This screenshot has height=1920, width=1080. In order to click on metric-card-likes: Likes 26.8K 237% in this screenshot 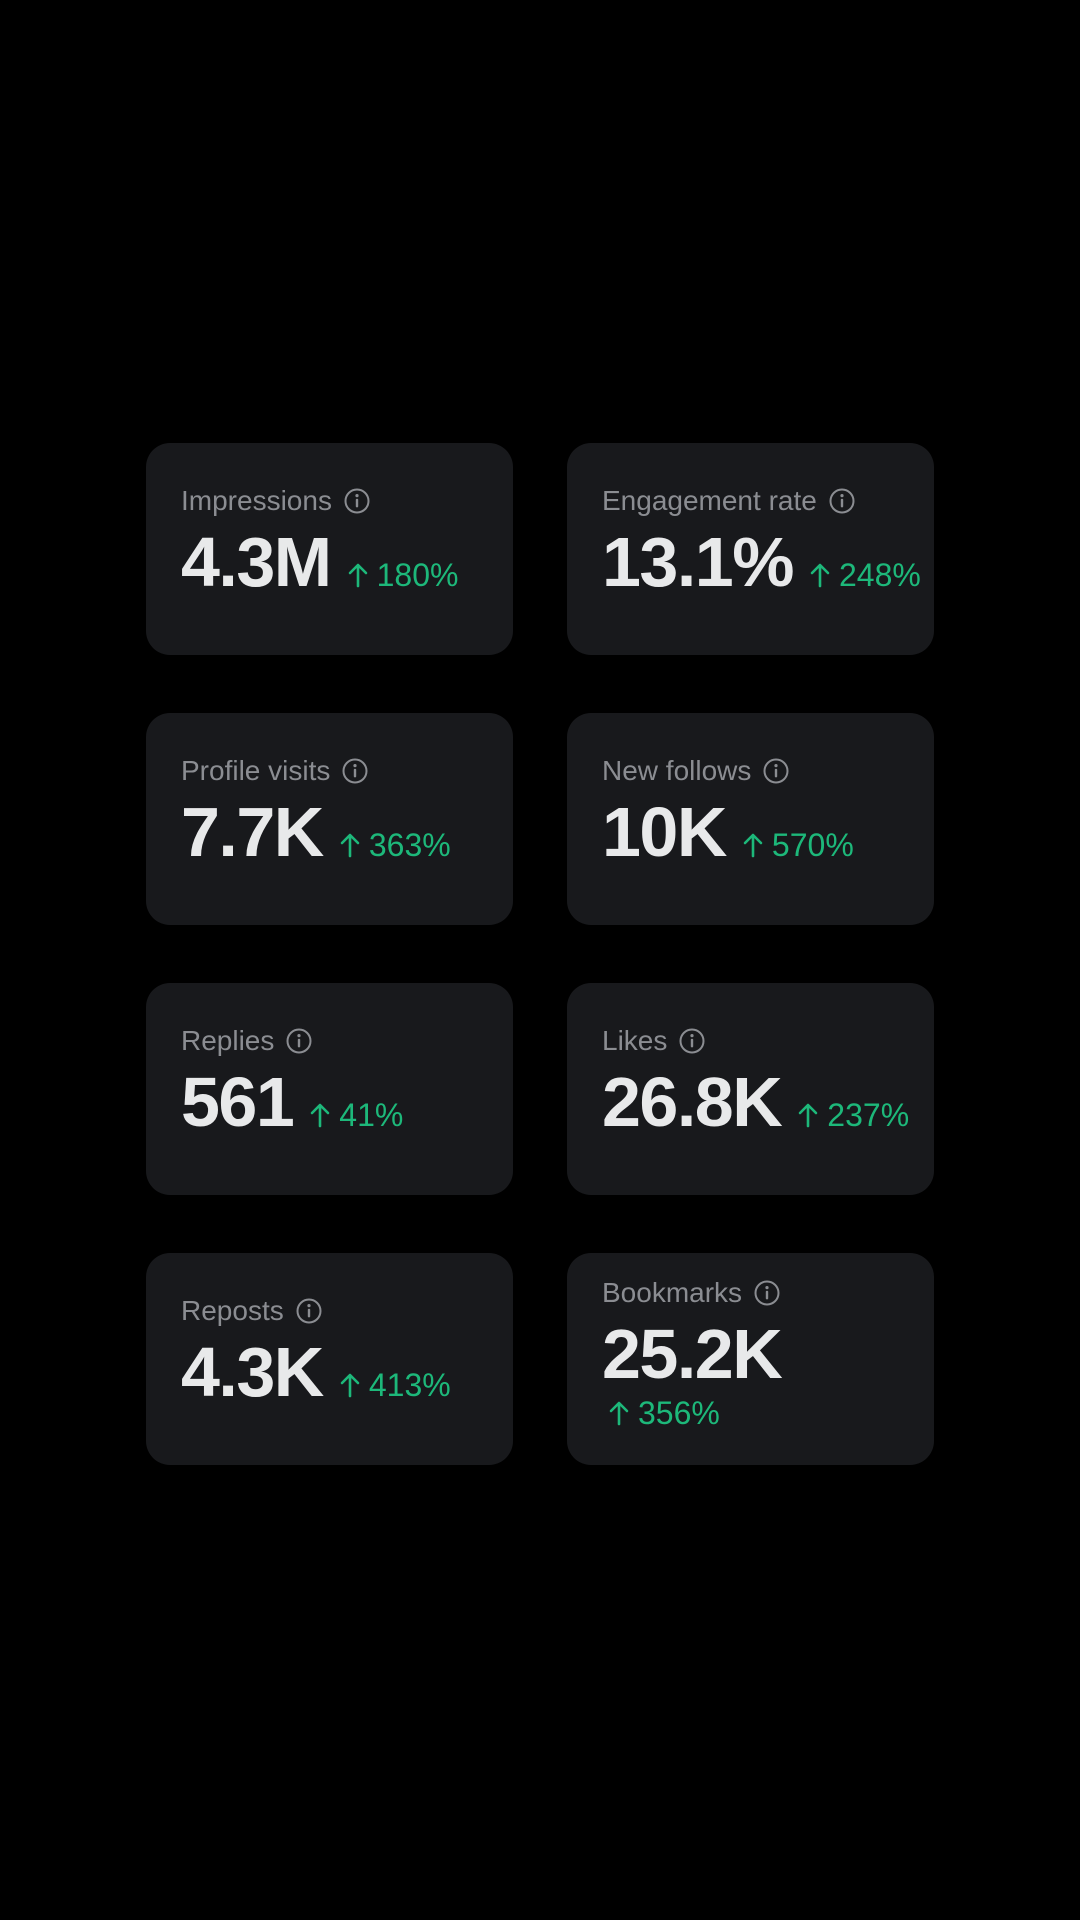, I will do `click(750, 1089)`.